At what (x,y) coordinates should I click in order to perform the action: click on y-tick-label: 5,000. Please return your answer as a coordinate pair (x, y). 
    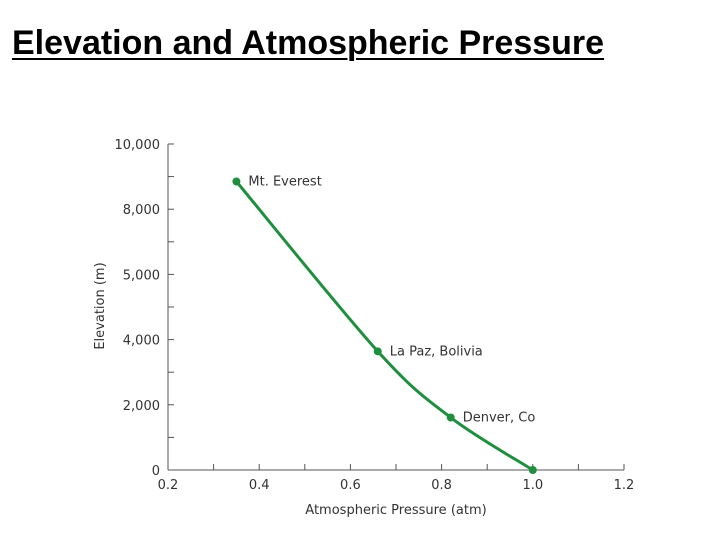
    Looking at the image, I should click on (141, 275).